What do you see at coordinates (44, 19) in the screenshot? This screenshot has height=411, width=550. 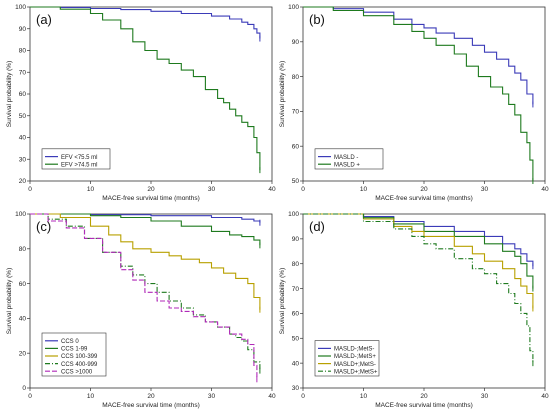 I see `panel-label: (a)` at bounding box center [44, 19].